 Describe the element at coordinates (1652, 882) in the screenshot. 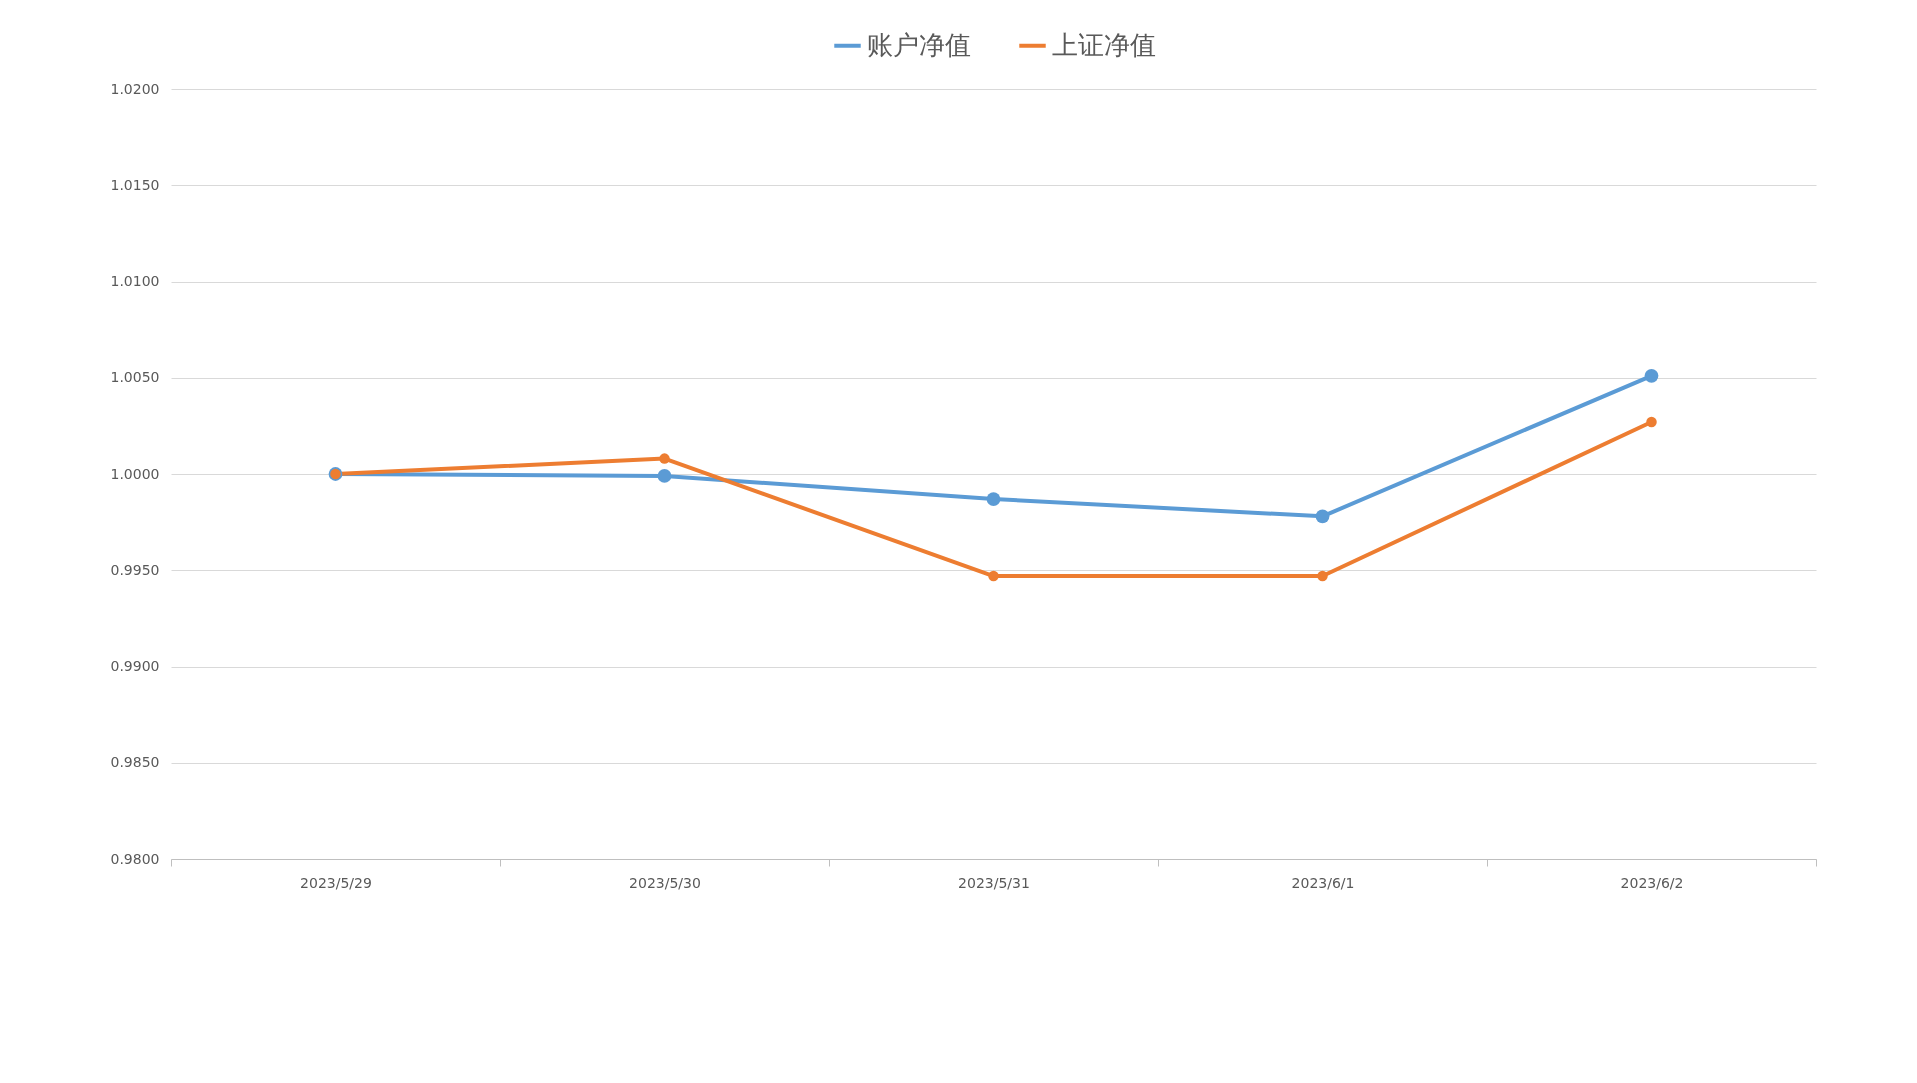

I see `x-tick-label: 2023/6/2` at that location.